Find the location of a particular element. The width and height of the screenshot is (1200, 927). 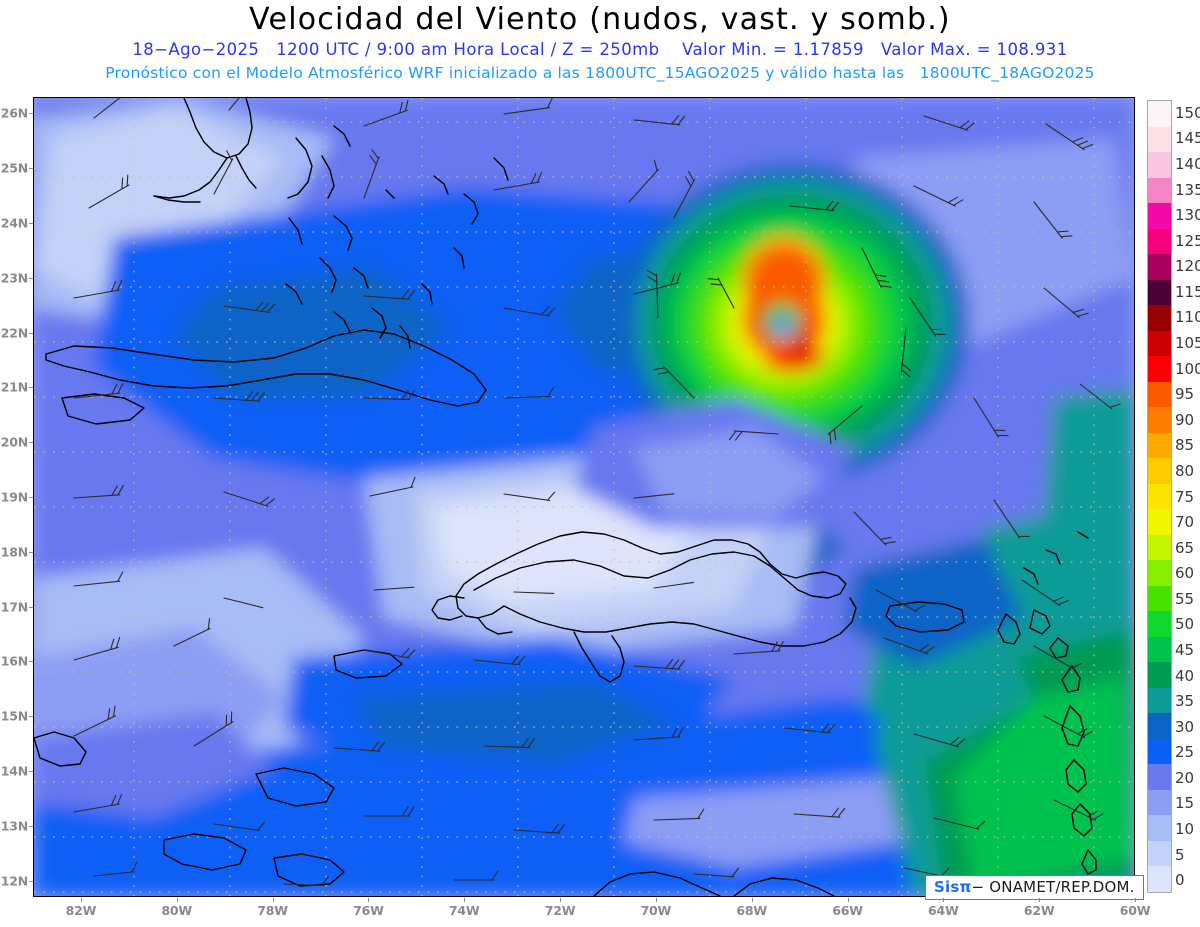

longitude-tick-label: 66W is located at coordinates (847, 910).